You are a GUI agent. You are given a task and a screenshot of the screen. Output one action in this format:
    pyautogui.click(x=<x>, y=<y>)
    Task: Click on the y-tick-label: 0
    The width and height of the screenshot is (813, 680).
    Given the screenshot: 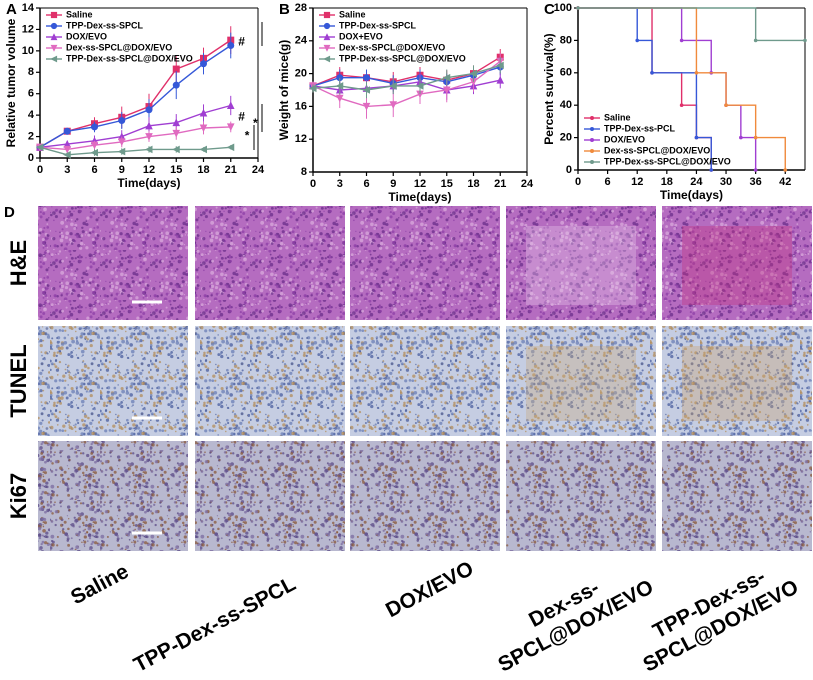 What is the action you would take?
    pyautogui.click(x=31, y=158)
    